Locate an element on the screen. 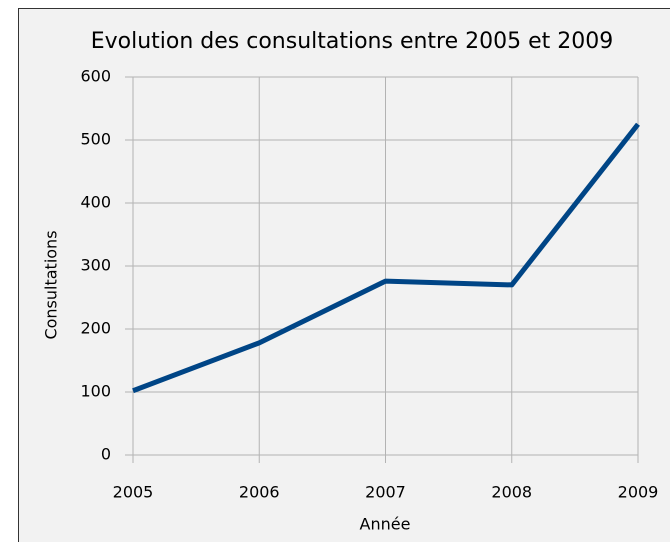  y-tick-label: 200 is located at coordinates (95, 328).